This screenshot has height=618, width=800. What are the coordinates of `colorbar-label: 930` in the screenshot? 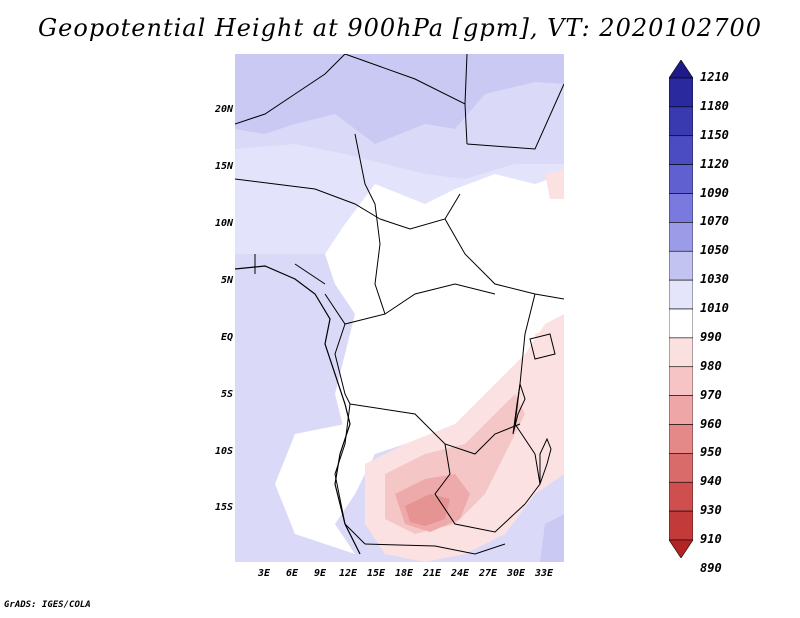 It's located at (711, 510).